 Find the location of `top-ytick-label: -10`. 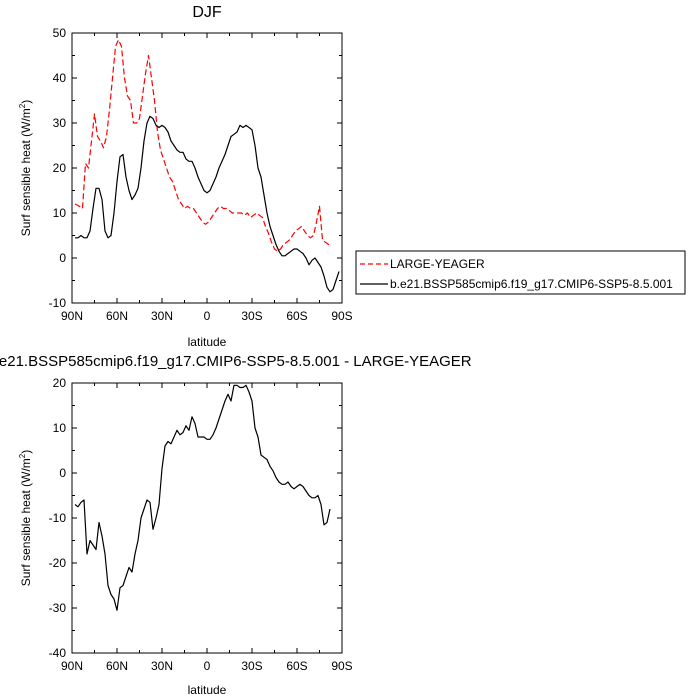

top-ytick-label: -10 is located at coordinates (58, 303).